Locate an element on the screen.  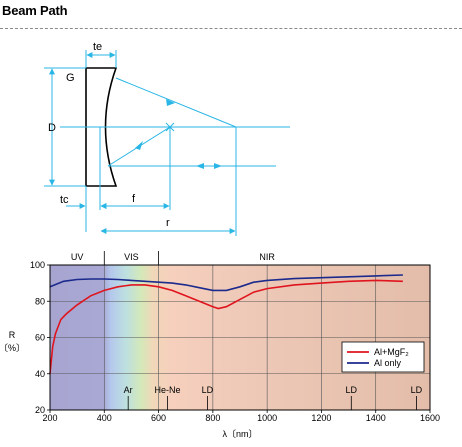
header-divider is located at coordinates (231, 28).